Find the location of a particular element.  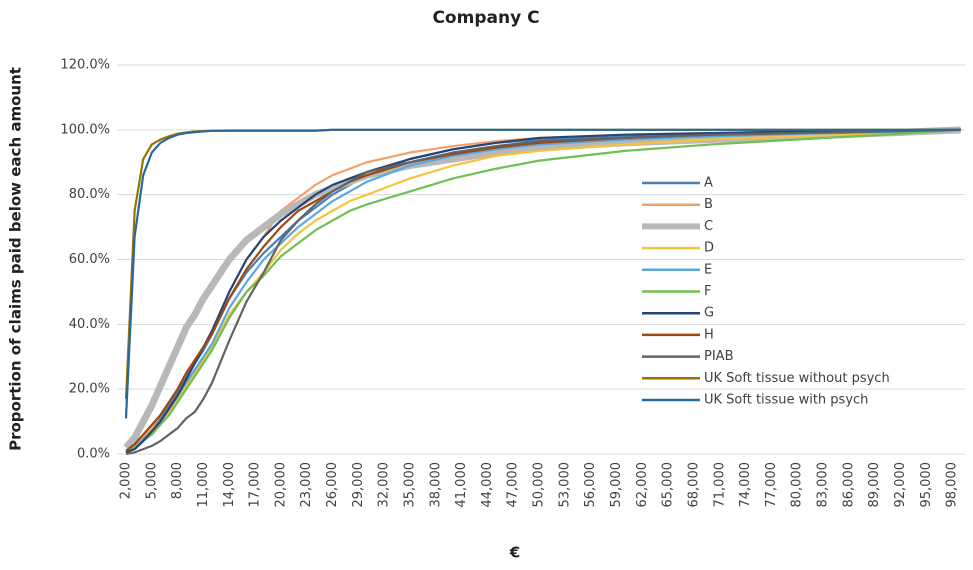

x-tick-label: 14,000 is located at coordinates (229, 485).